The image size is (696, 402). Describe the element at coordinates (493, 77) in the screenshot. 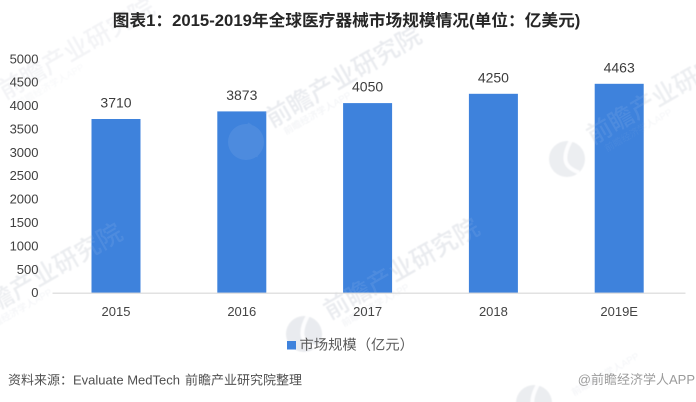

I see `svg-text: 4250` at that location.